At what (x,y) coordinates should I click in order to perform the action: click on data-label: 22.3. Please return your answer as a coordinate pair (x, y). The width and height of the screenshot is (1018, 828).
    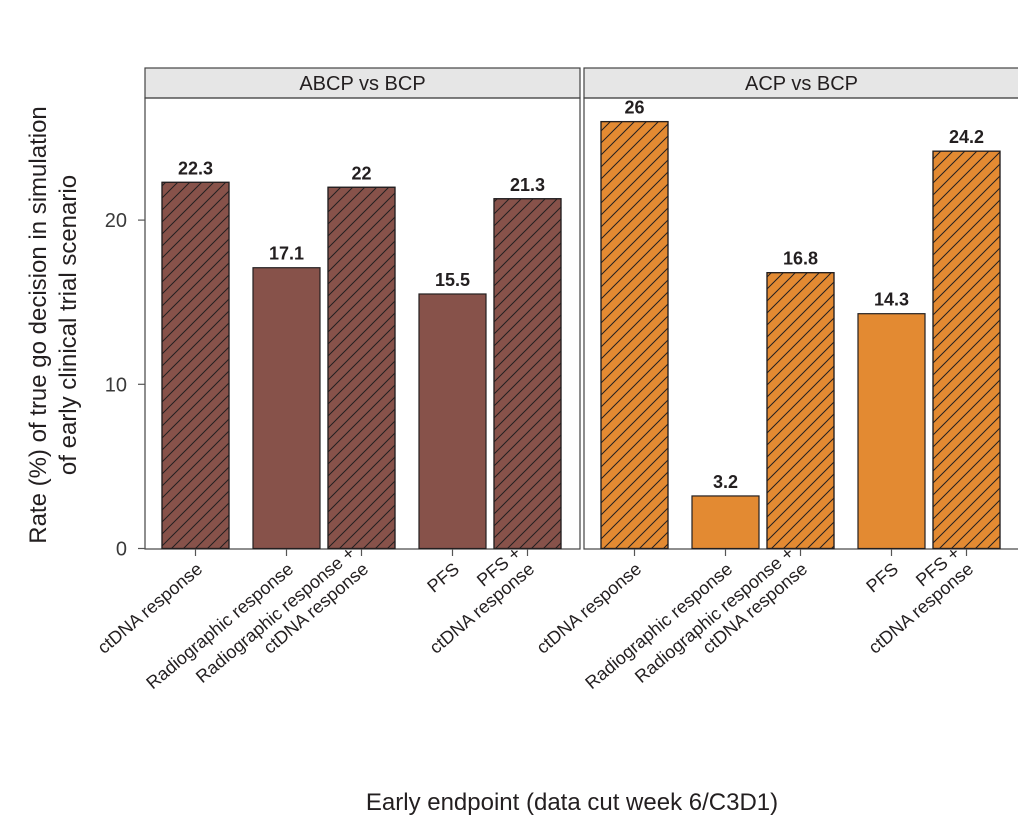
    Looking at the image, I should click on (195, 168).